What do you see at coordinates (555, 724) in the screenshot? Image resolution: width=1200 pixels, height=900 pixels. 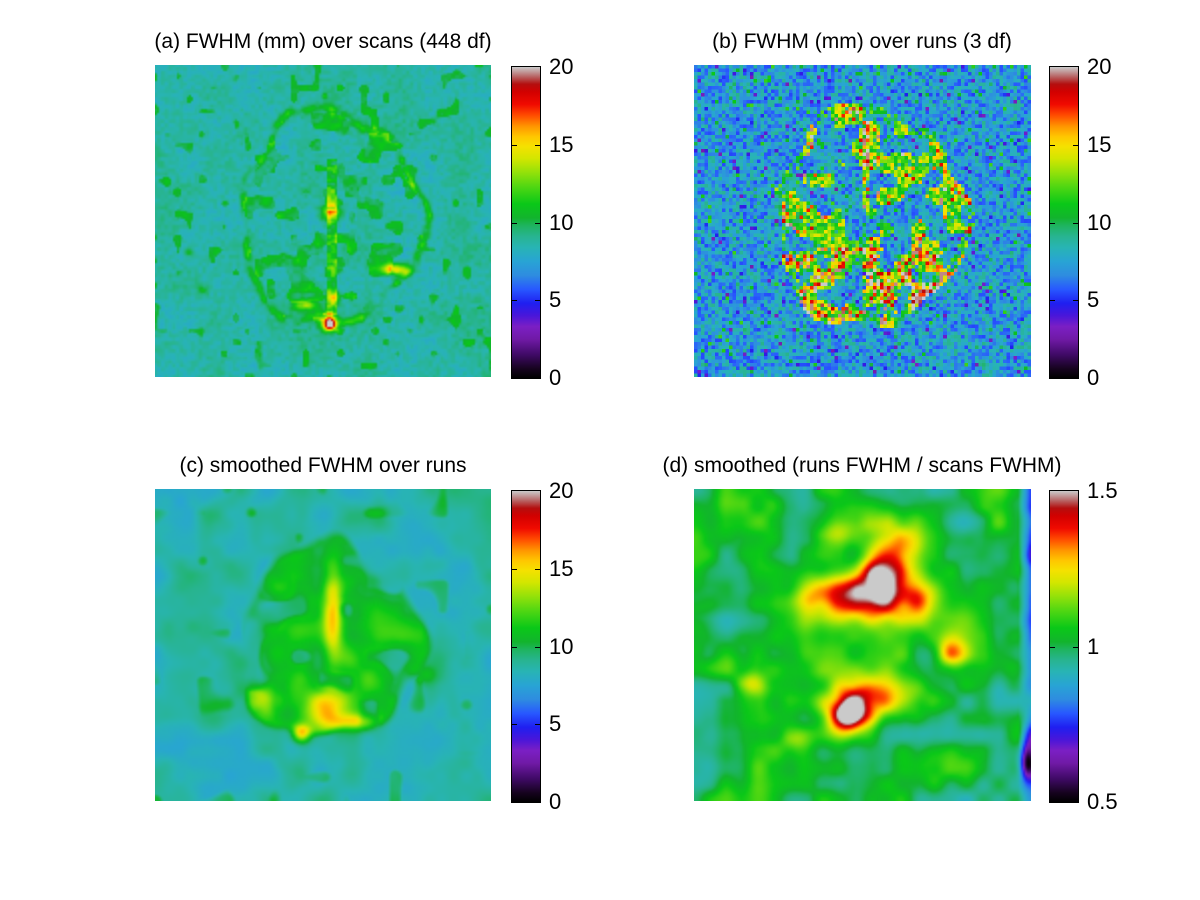 I see `colorbar-tick-label-c-5: 5` at bounding box center [555, 724].